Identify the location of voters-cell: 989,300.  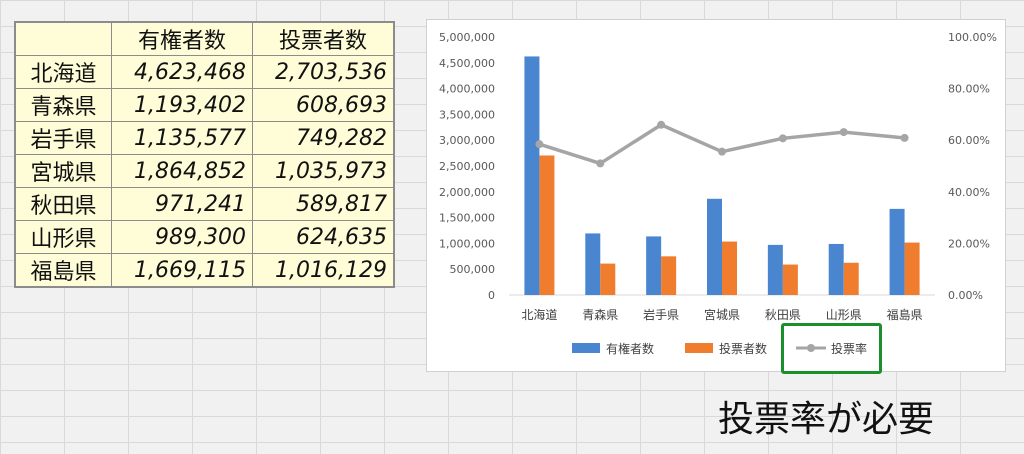
(182, 237).